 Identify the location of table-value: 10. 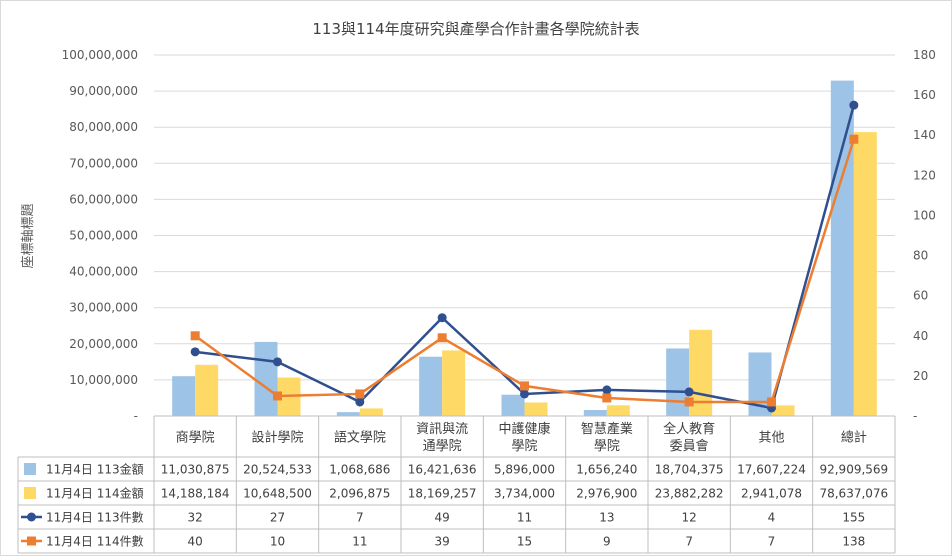
(277, 542).